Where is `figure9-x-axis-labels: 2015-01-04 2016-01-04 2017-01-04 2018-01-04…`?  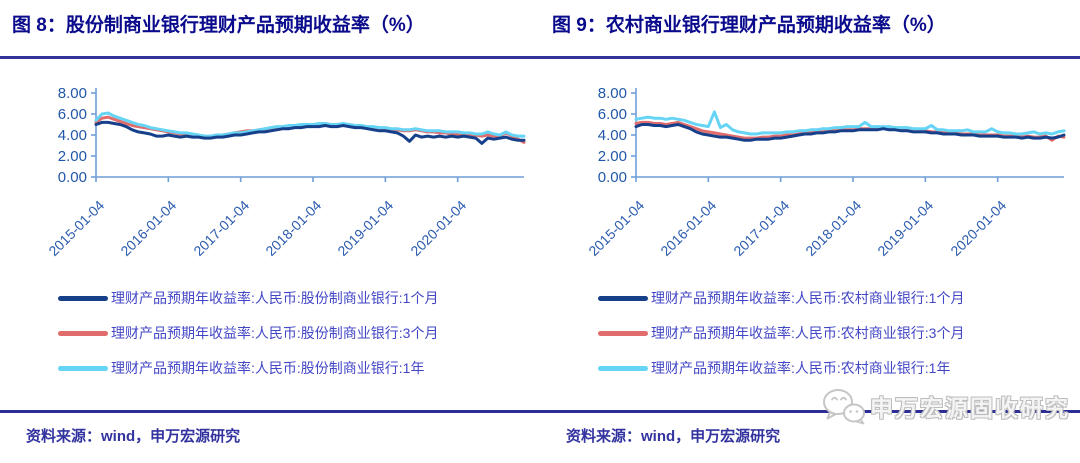
figure9-x-axis-labels: 2015-01-04 2016-01-04 2017-01-04 2018-01-04… is located at coordinates (810, 232).